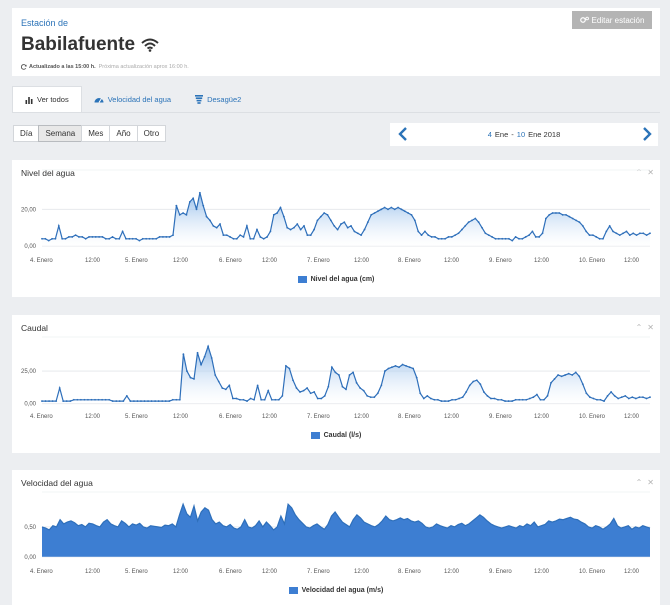 This screenshot has width=670, height=605. What do you see at coordinates (151, 133) in the screenshot?
I see `period-otro-button: Otro` at bounding box center [151, 133].